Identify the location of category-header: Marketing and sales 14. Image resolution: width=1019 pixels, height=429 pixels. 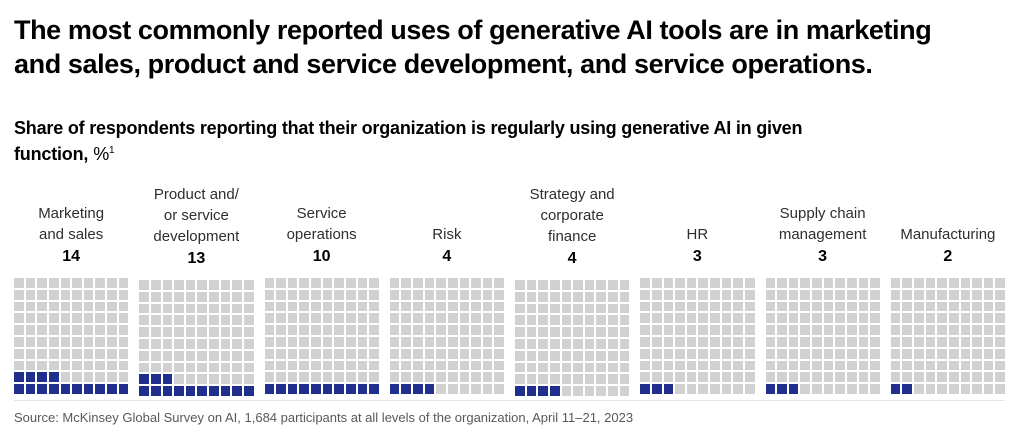
(71, 225).